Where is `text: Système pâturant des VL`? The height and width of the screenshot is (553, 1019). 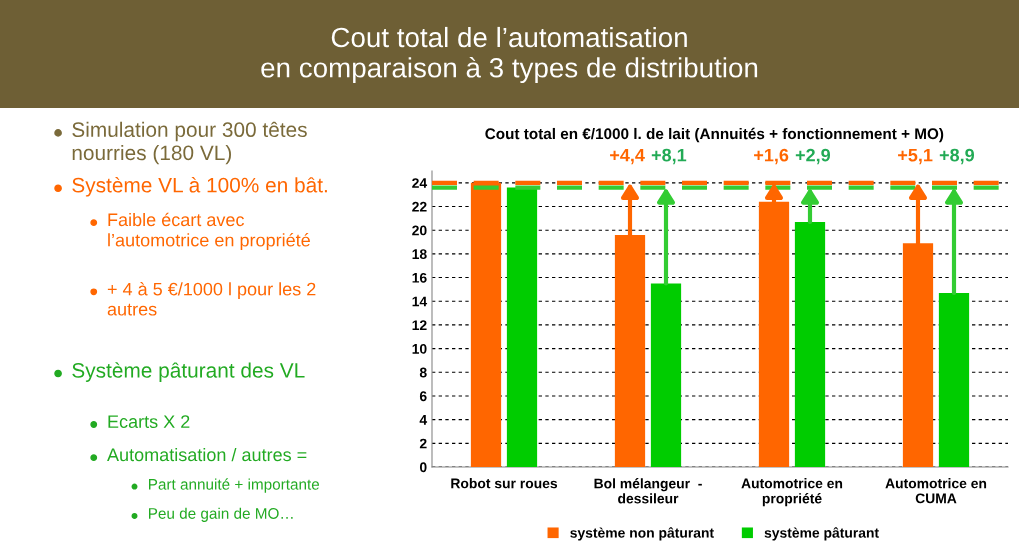
text: Système pâturant des VL is located at coordinates (188, 372).